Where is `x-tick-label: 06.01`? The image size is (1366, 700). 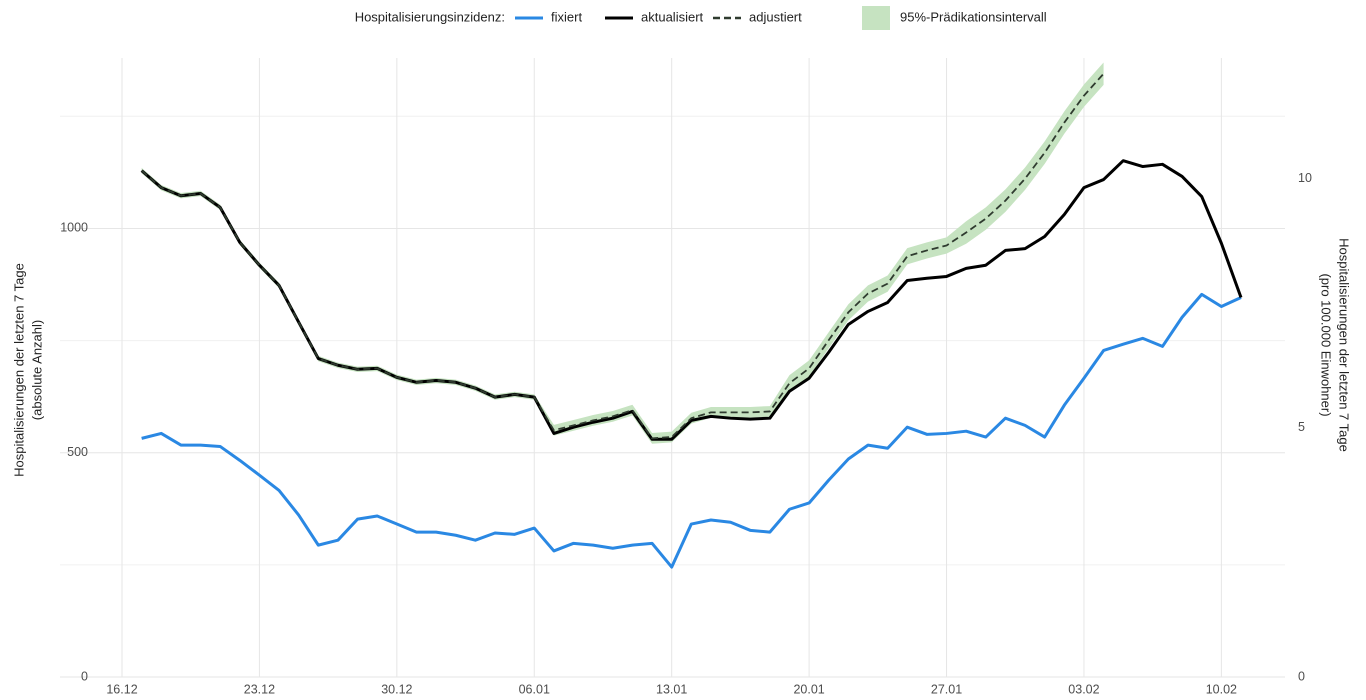
x-tick-label: 06.01 is located at coordinates (534, 689).